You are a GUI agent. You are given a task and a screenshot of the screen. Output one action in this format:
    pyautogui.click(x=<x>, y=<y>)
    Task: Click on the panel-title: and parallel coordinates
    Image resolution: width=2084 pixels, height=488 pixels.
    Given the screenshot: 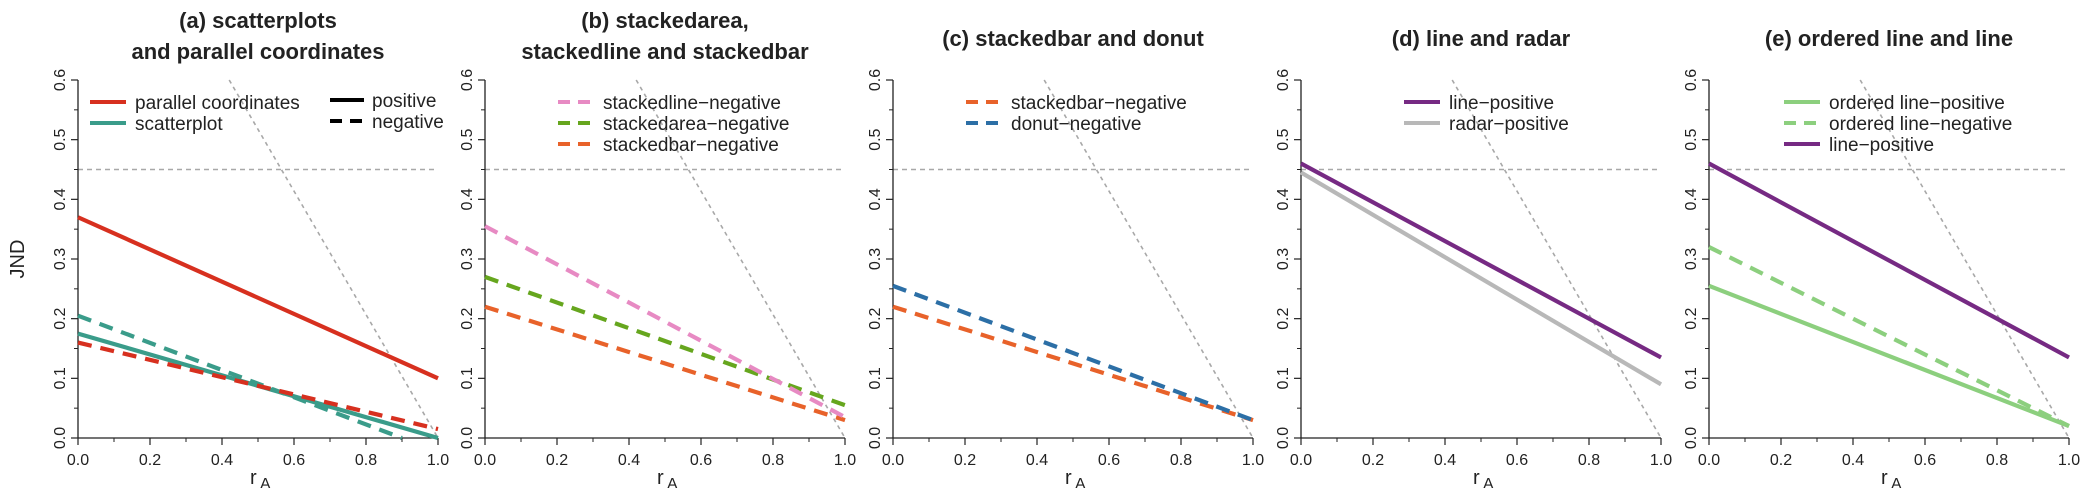 What is the action you would take?
    pyautogui.click(x=257, y=51)
    